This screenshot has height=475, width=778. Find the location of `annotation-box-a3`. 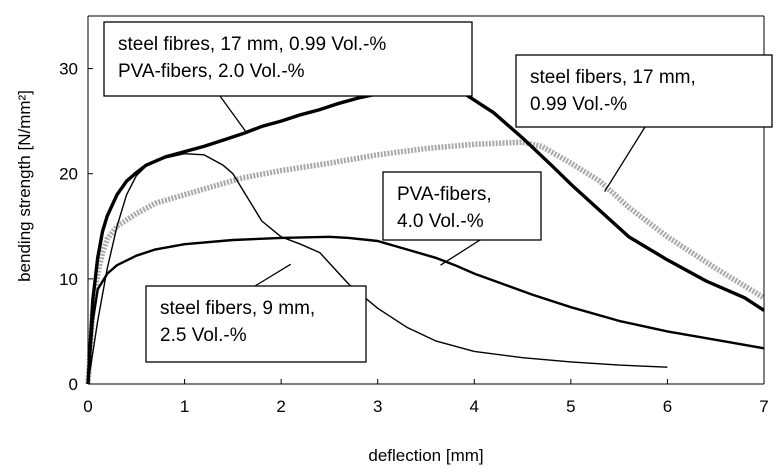

annotation-box-a3 is located at coordinates (462, 206).